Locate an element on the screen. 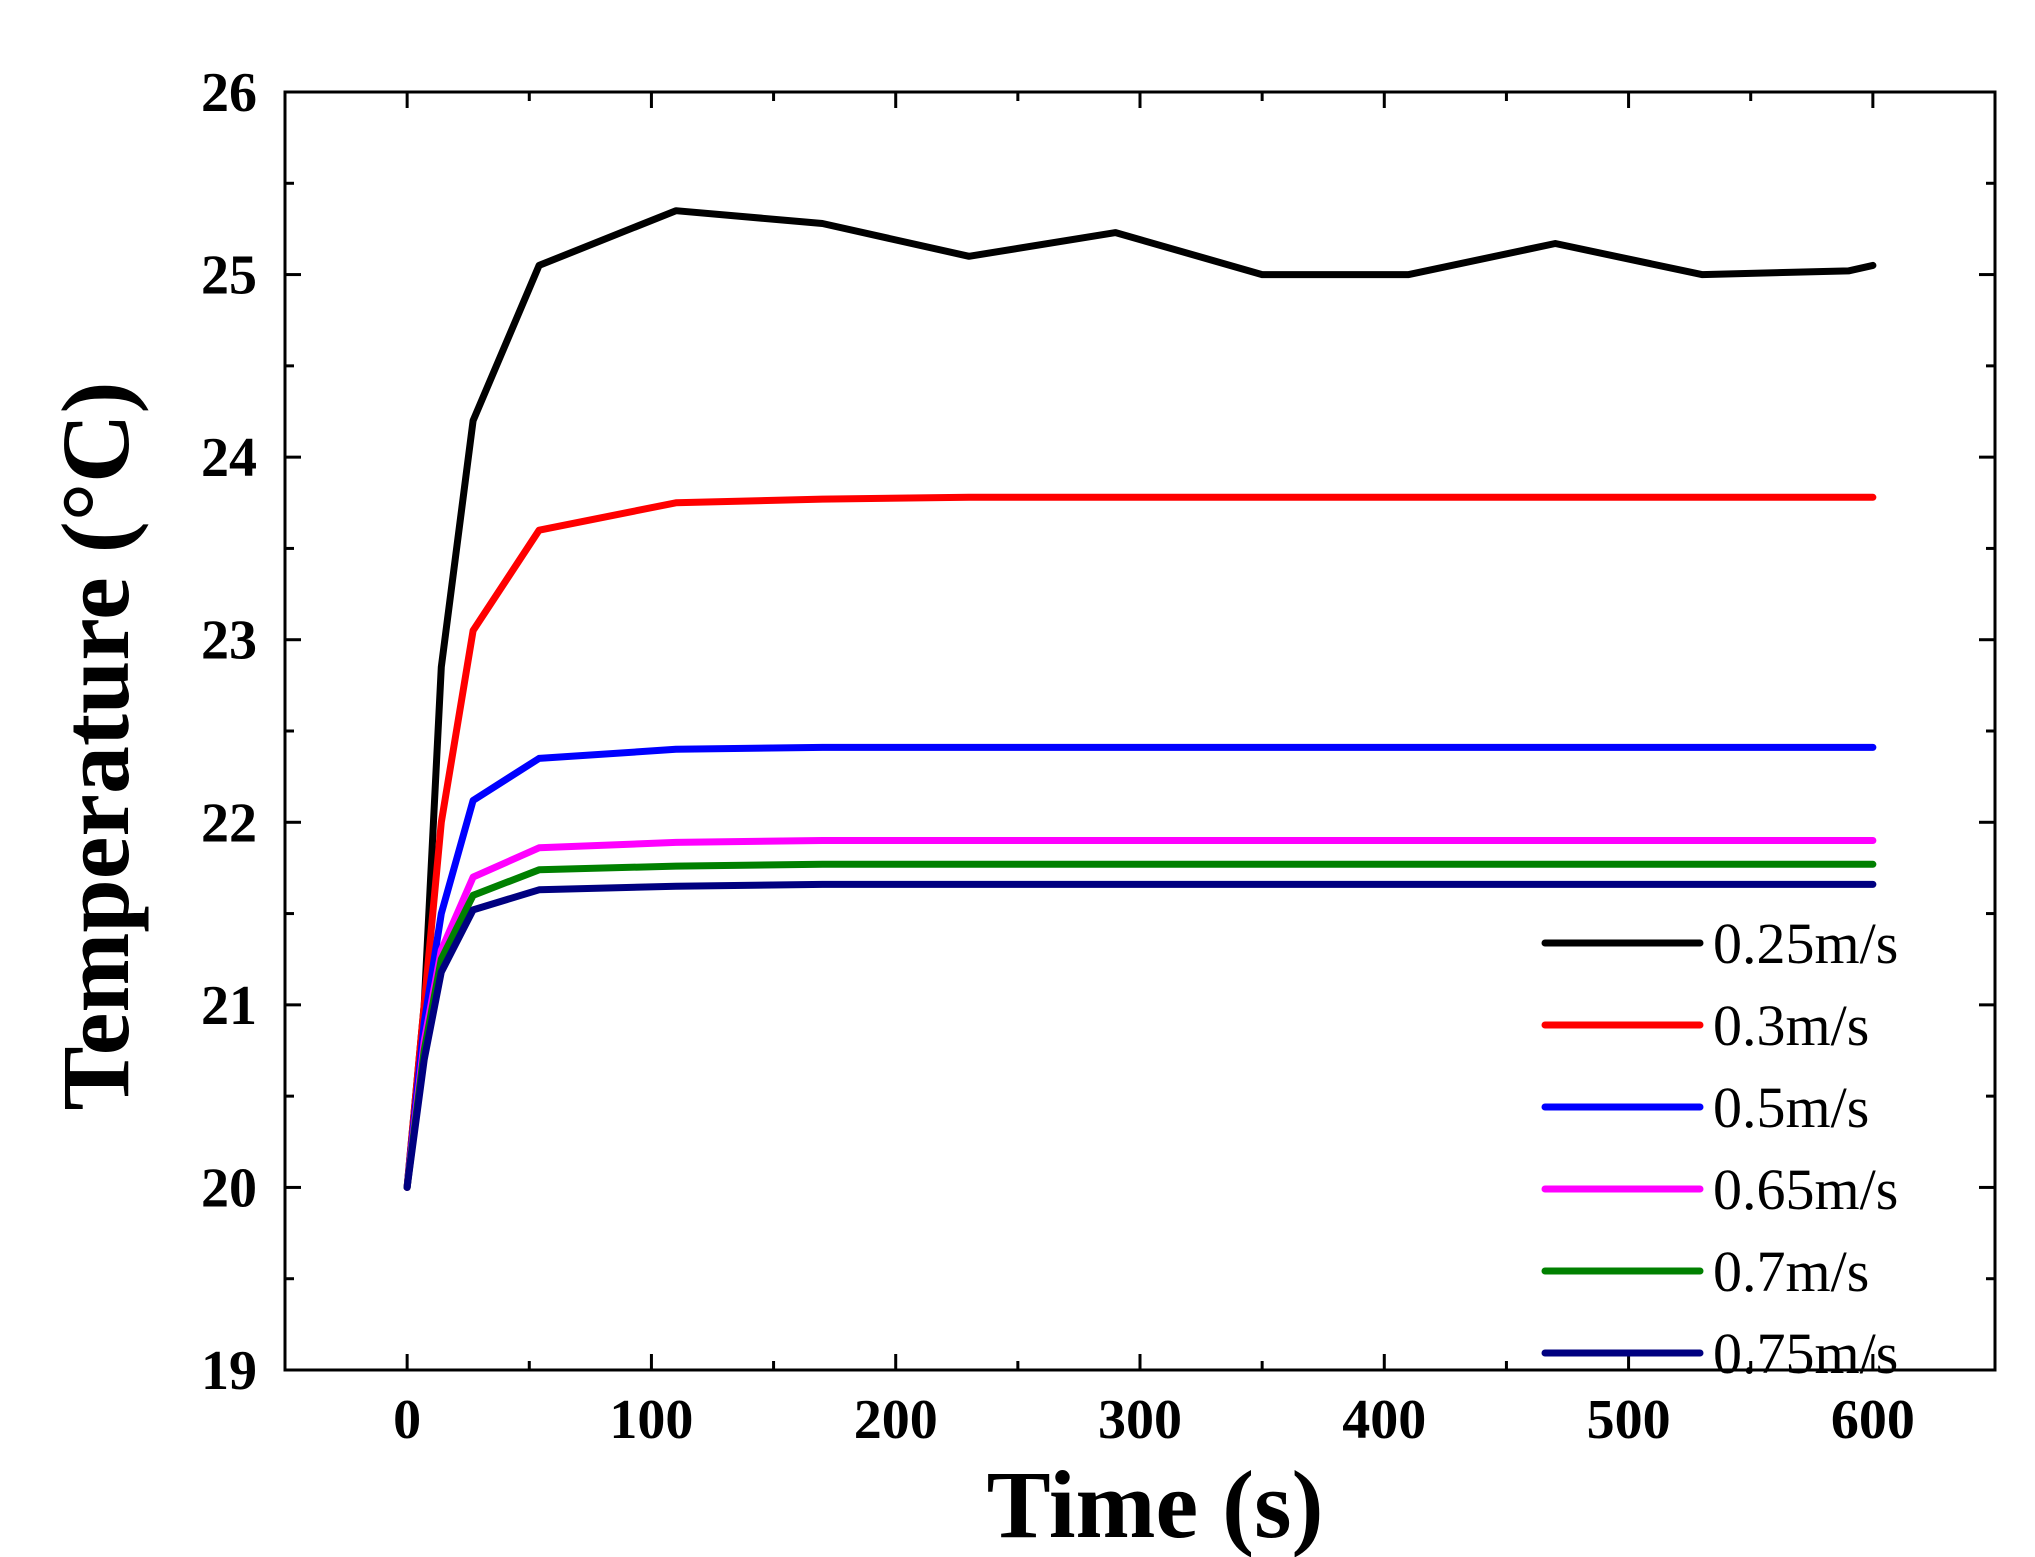 This screenshot has height=1557, width=2035. x-tick-label: 0 is located at coordinates (407, 1420).